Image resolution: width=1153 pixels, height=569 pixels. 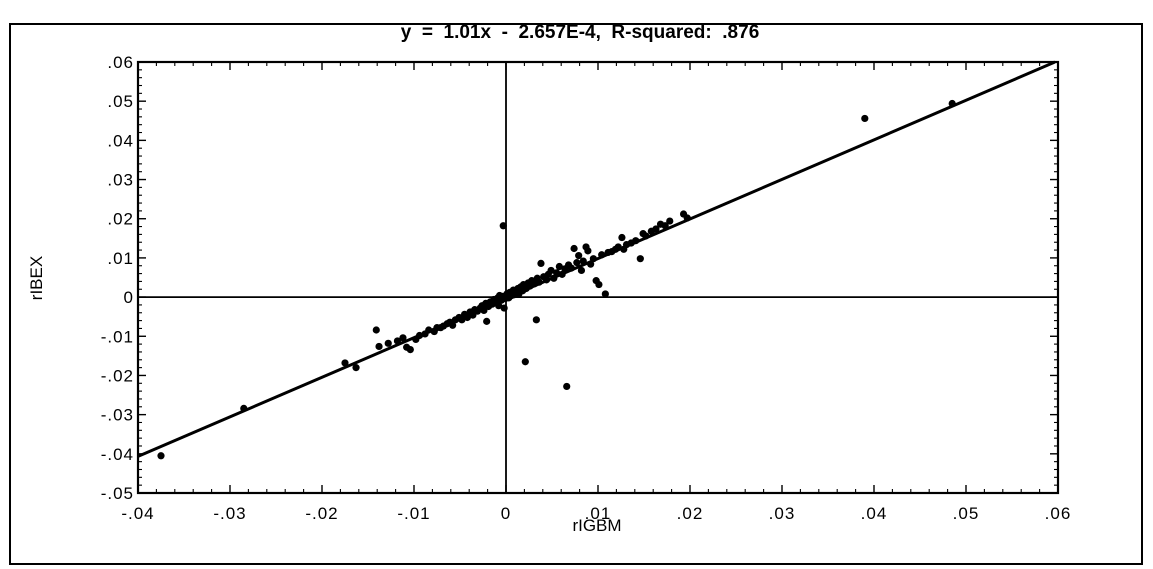 What do you see at coordinates (120, 101) in the screenshot?
I see `y-tick-label: .05` at bounding box center [120, 101].